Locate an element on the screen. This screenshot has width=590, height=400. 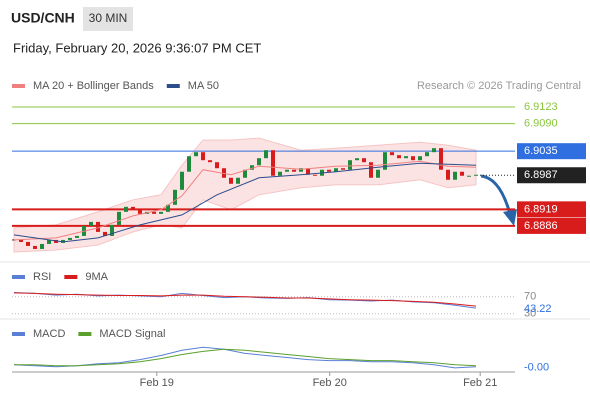
y-tick-label: 30 is located at coordinates (530, 314).